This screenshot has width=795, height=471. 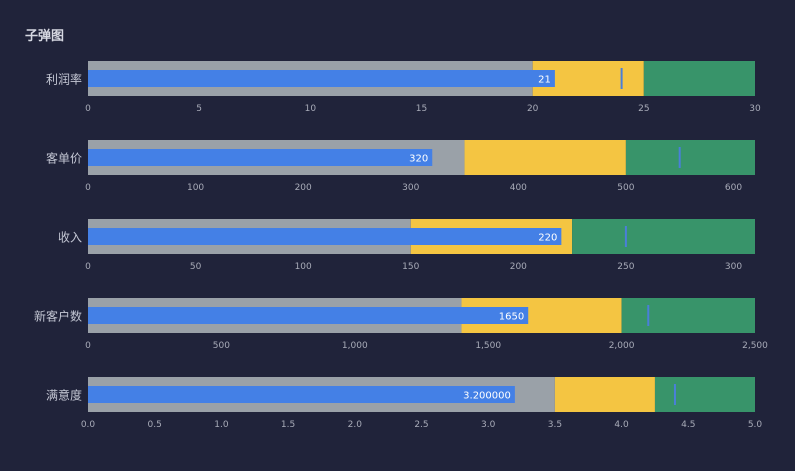 I want to click on measure-label: 3.200000, so click(x=487, y=396).